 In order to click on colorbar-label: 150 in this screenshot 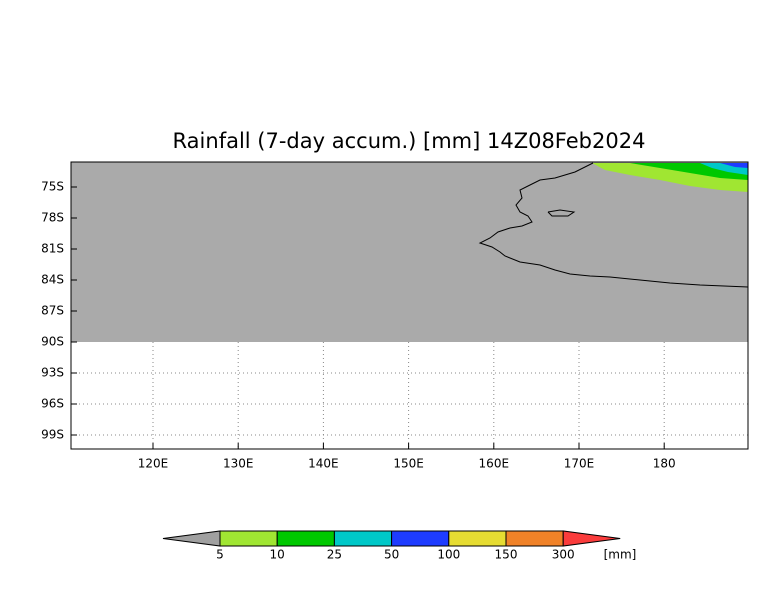, I will do `click(506, 555)`.